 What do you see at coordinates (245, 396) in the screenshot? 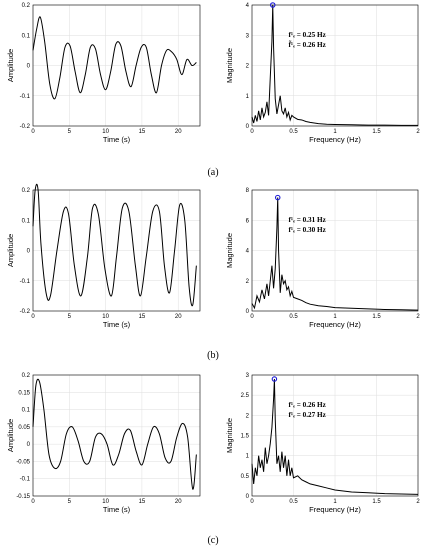
I see `y-tick-label: 2.5` at bounding box center [245, 396].